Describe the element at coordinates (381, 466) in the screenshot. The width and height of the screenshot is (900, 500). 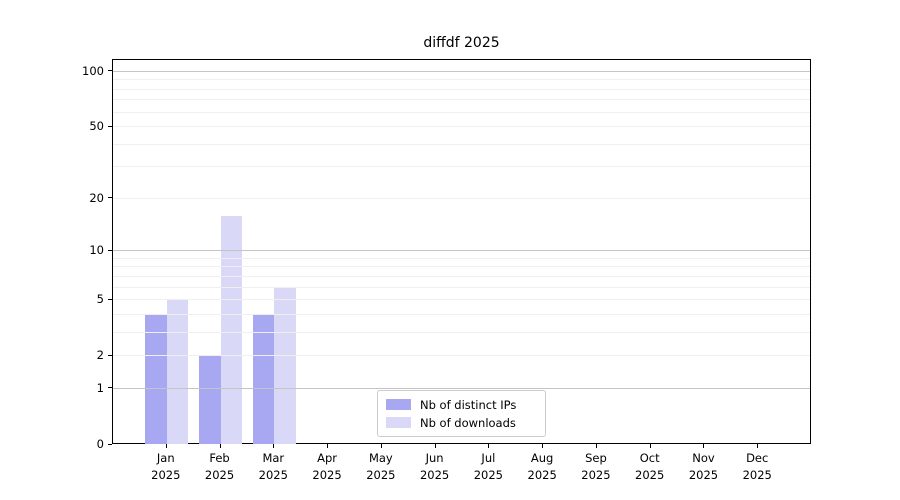
I see `x-axis-label: May 2025` at that location.